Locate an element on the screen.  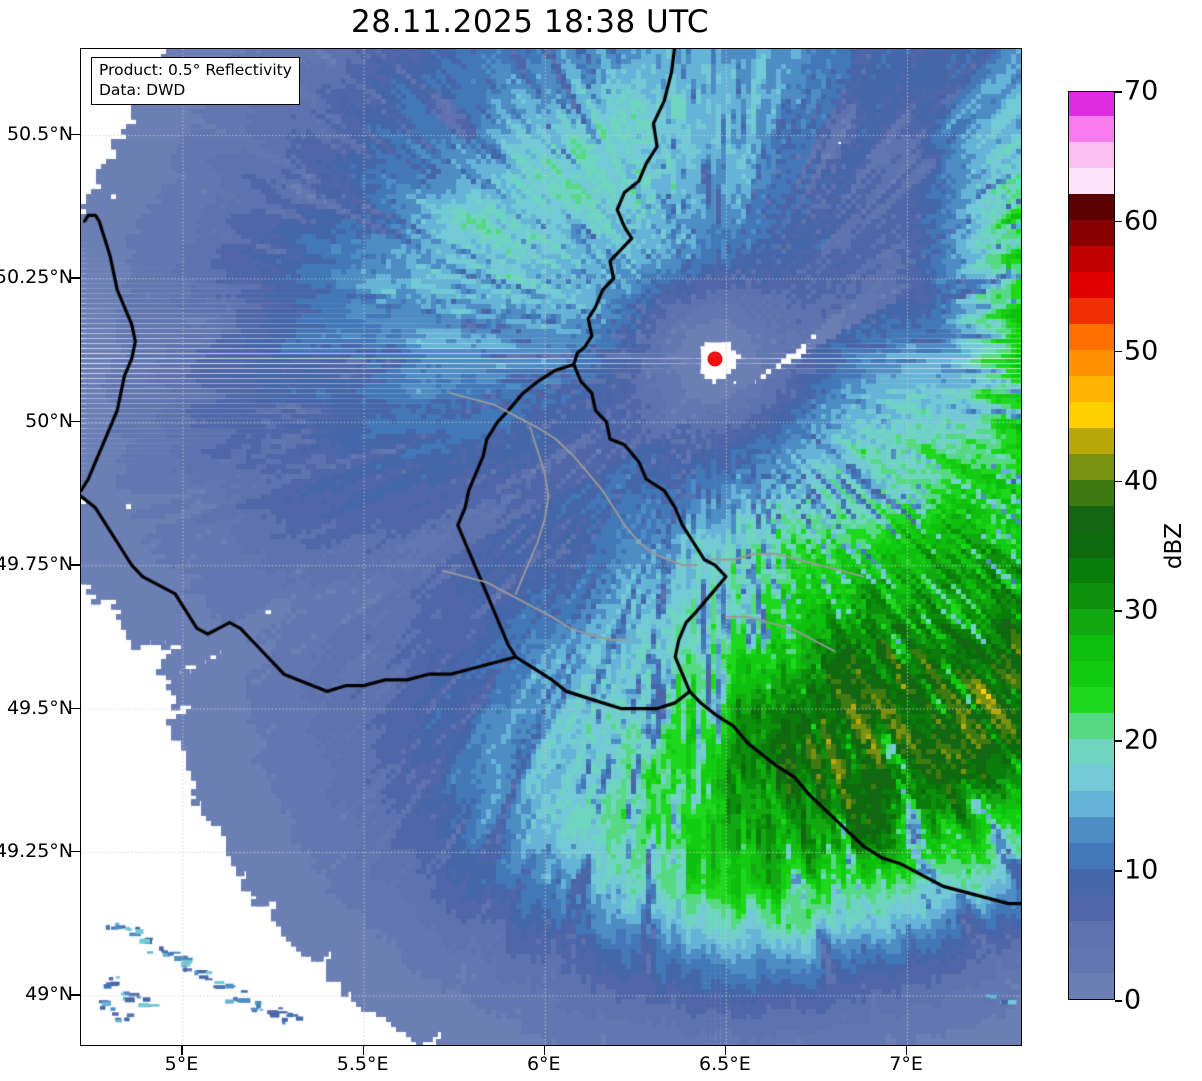
data-source-label: Data: DWD is located at coordinates (142, 89).